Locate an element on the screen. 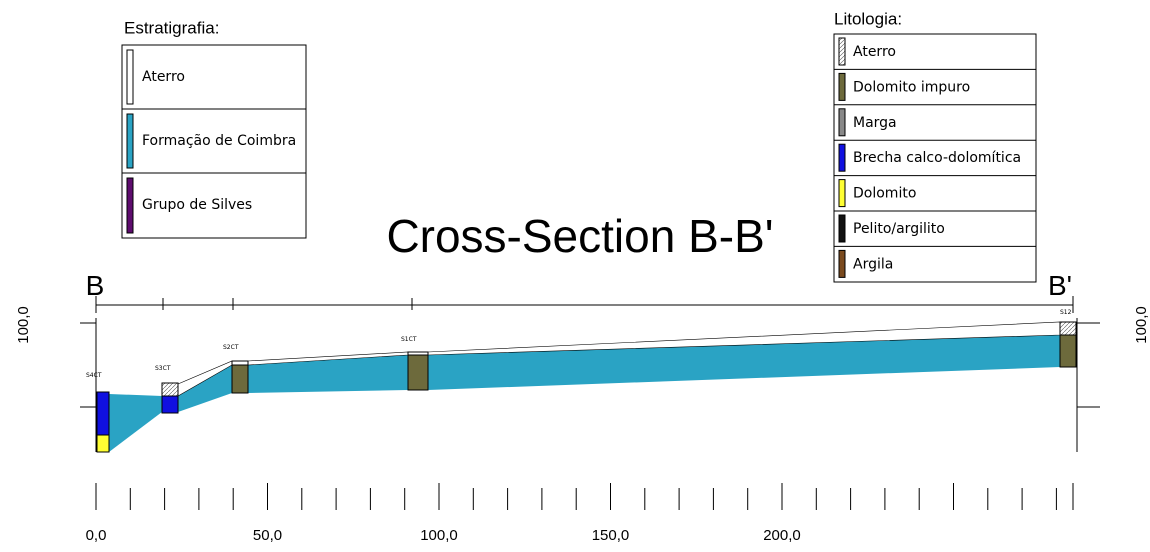 Image resolution: width=1150 pixels, height=552 pixels. borehole-label: S2CT is located at coordinates (231, 347).